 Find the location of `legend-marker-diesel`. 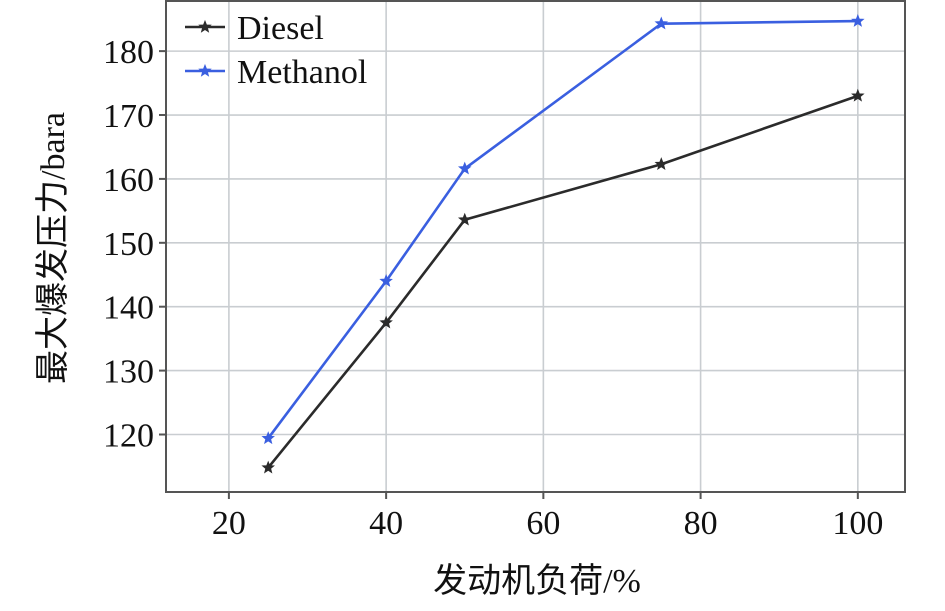

legend-marker-diesel is located at coordinates (205, 26).